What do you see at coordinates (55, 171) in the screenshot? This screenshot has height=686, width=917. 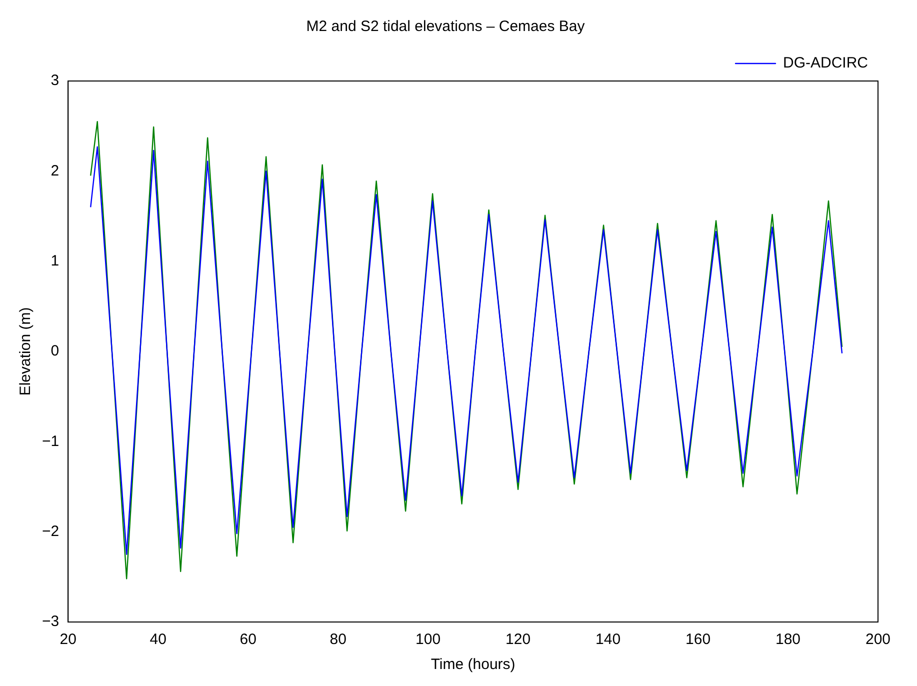 I see `y-tick-label: 2` at bounding box center [55, 171].